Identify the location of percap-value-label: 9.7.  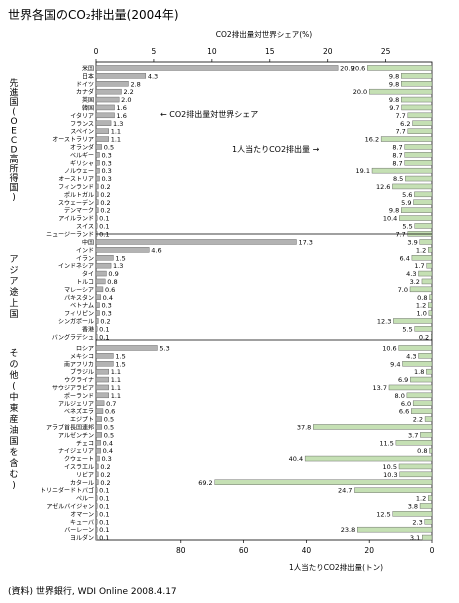
(394, 108).